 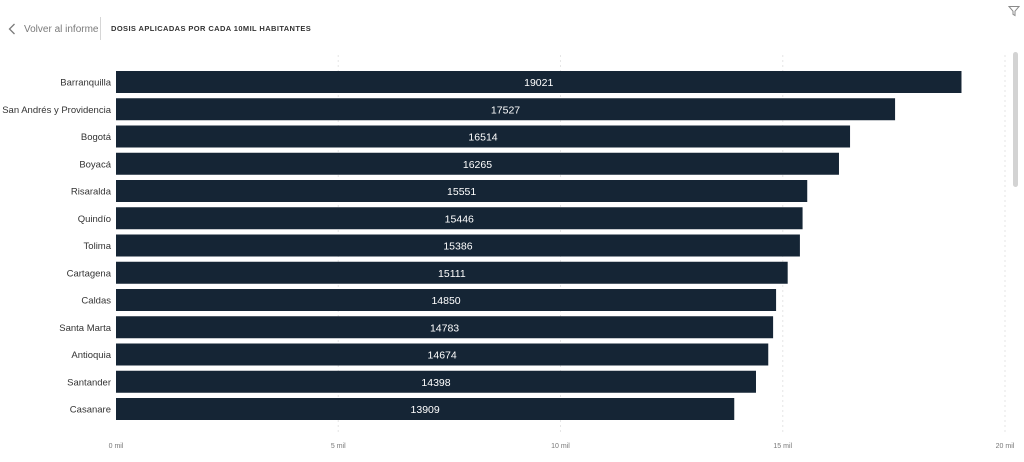 I want to click on category-label: Barranquilla, so click(x=85, y=83).